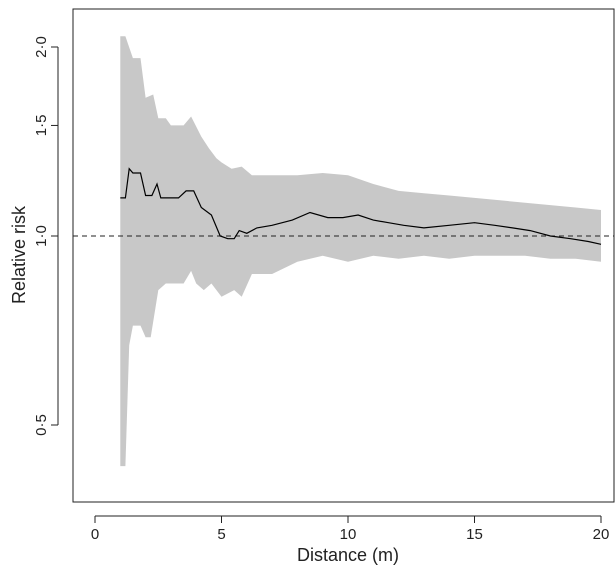  I want to click on y-axis: 0·5 1·0 1·5 2·0, so click(46, 236).